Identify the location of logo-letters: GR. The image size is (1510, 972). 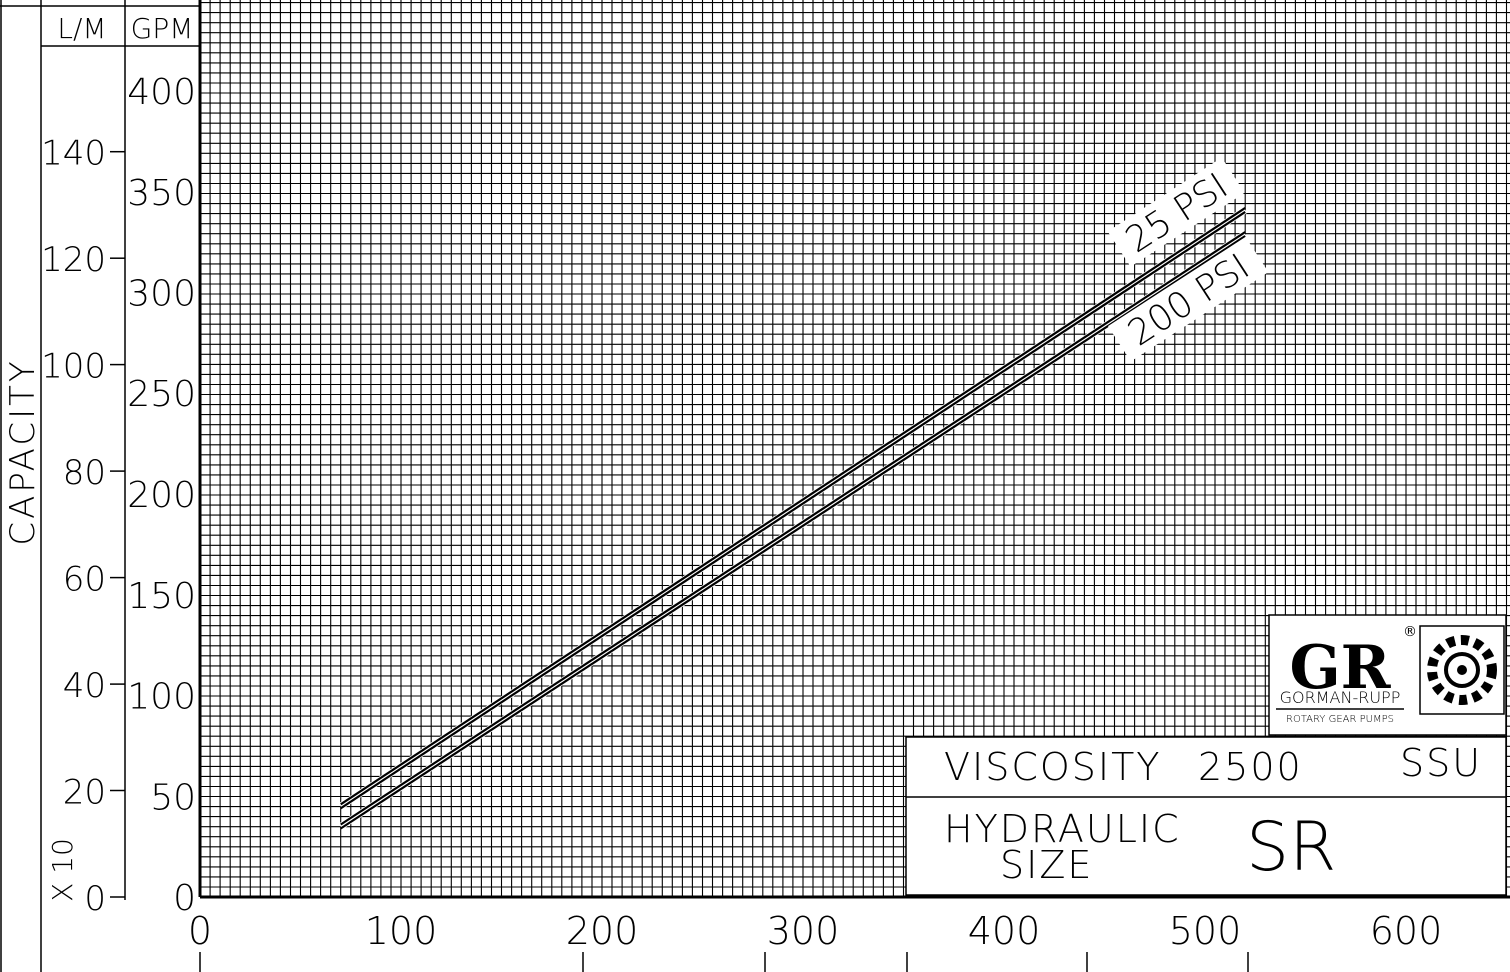
(1340, 668).